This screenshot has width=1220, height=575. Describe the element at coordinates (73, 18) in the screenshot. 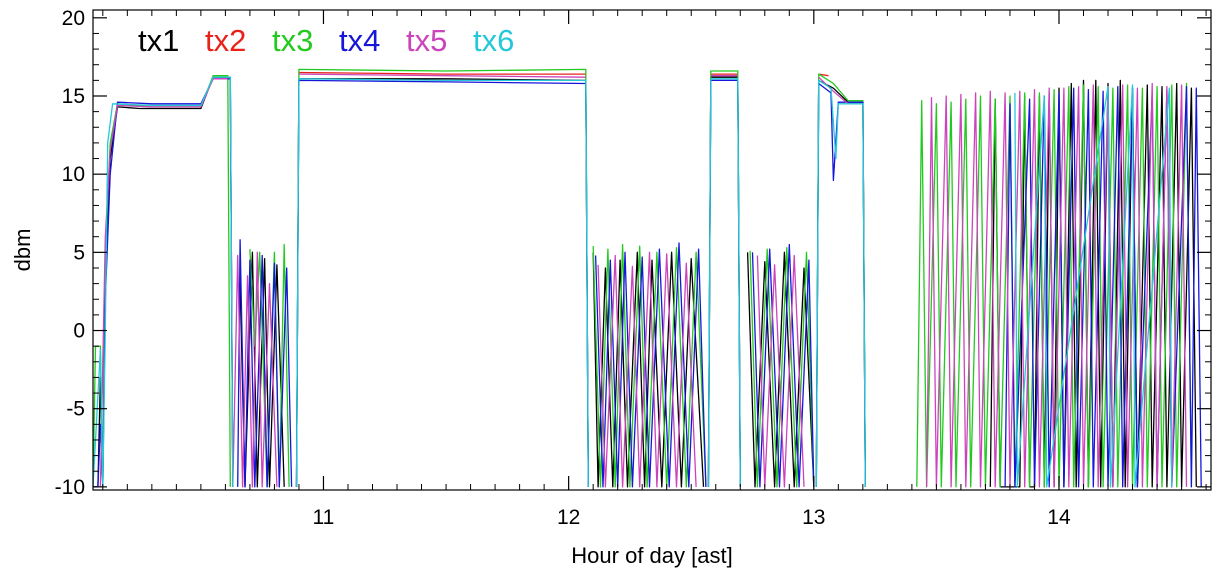

I see `y-tick-label: 20` at that location.